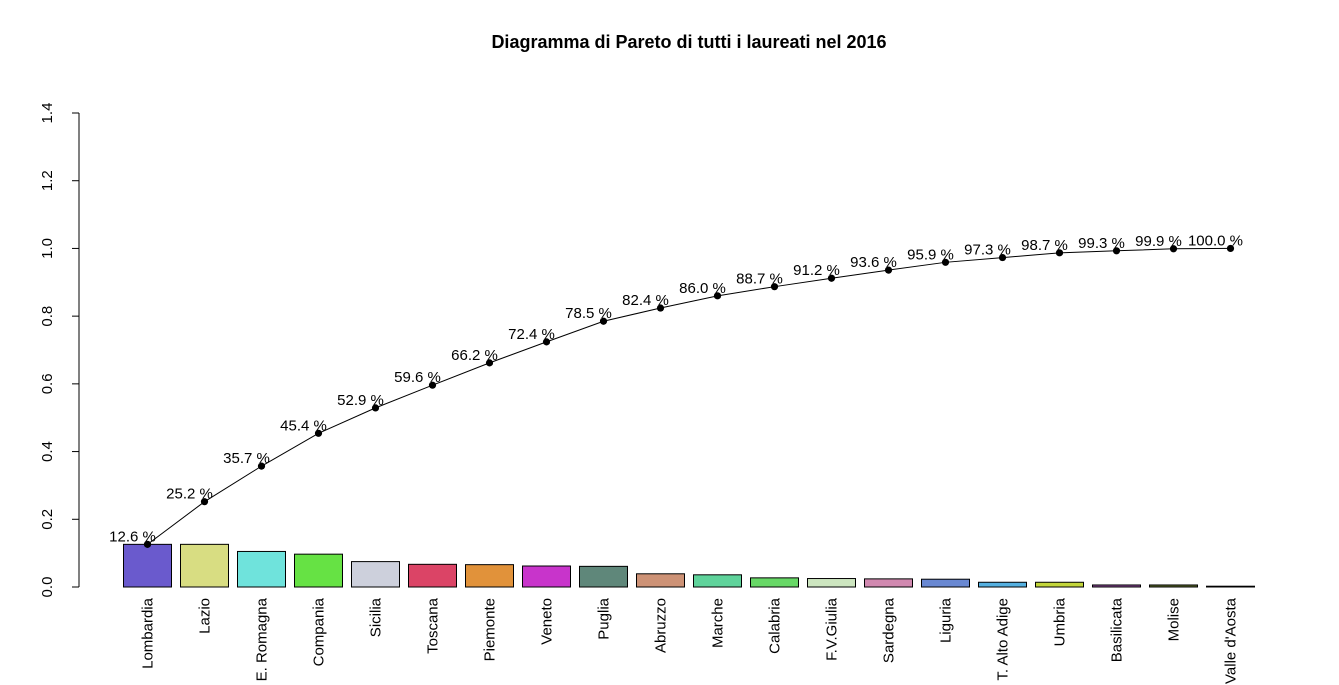 This screenshot has height=685, width=1339. What do you see at coordinates (375, 574) in the screenshot?
I see `bar-sicilia` at bounding box center [375, 574].